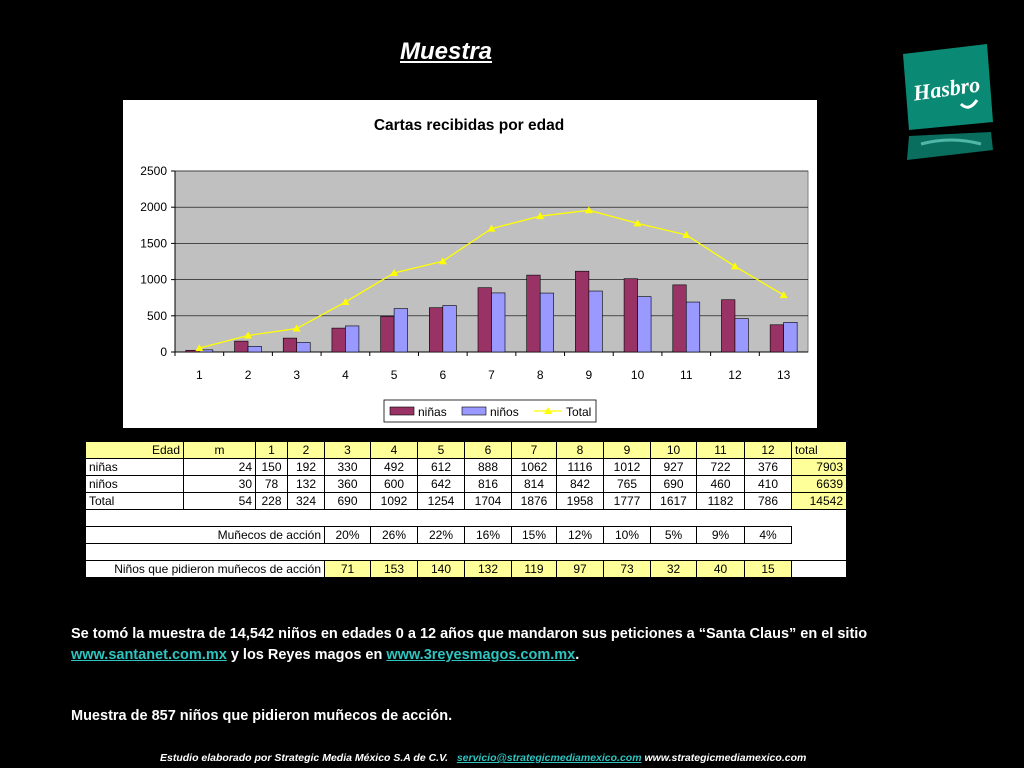 The image size is (1024, 768). Describe the element at coordinates (205, 535) in the screenshot. I see `munecos-label: Muñecos de acción` at that location.